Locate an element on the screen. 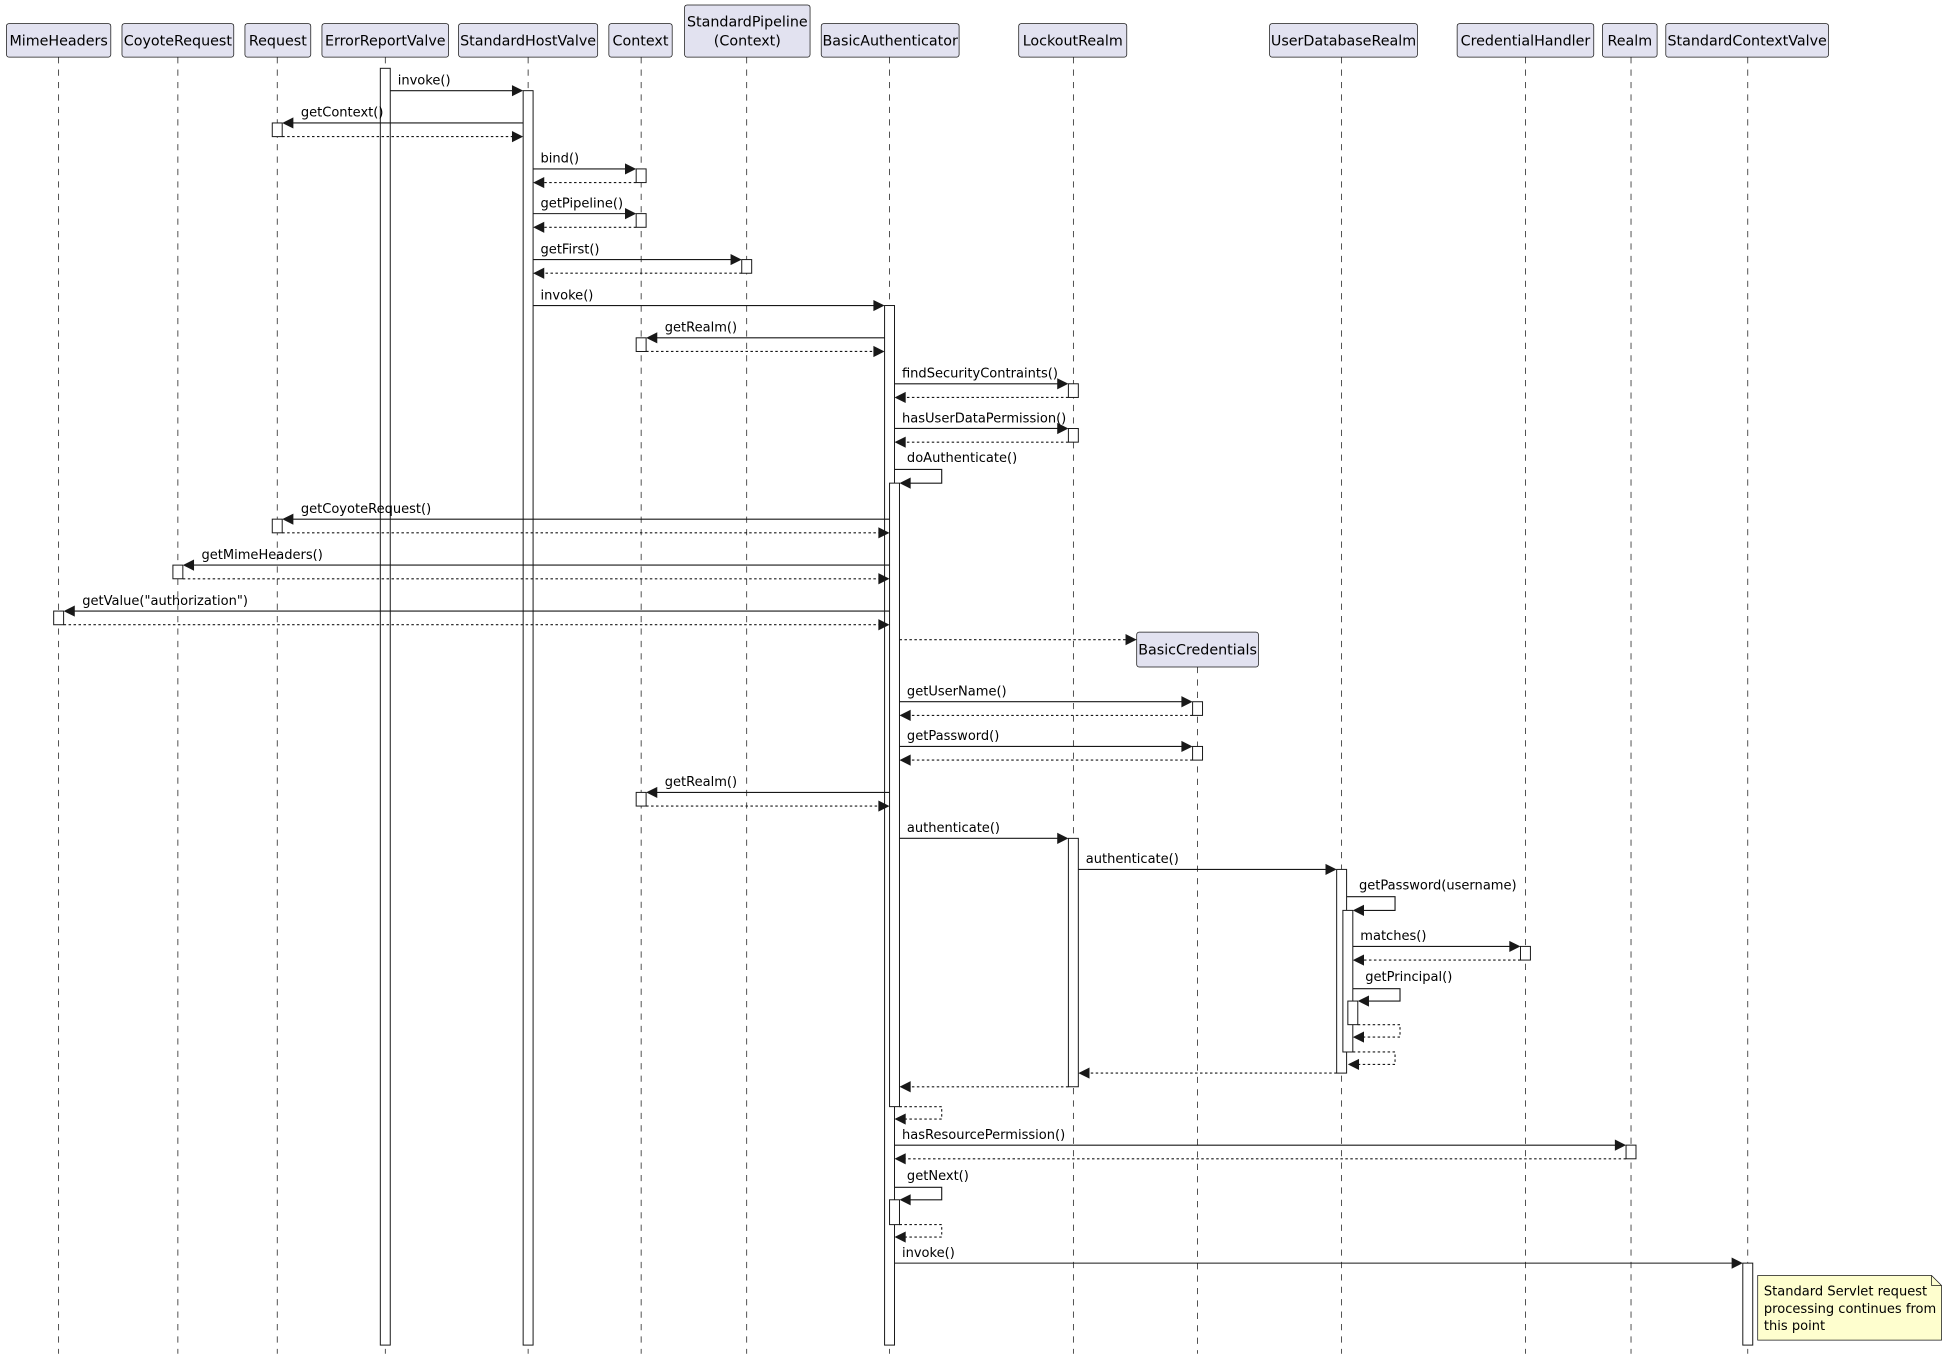  message-getfirst: getFirst() is located at coordinates (637, 254).